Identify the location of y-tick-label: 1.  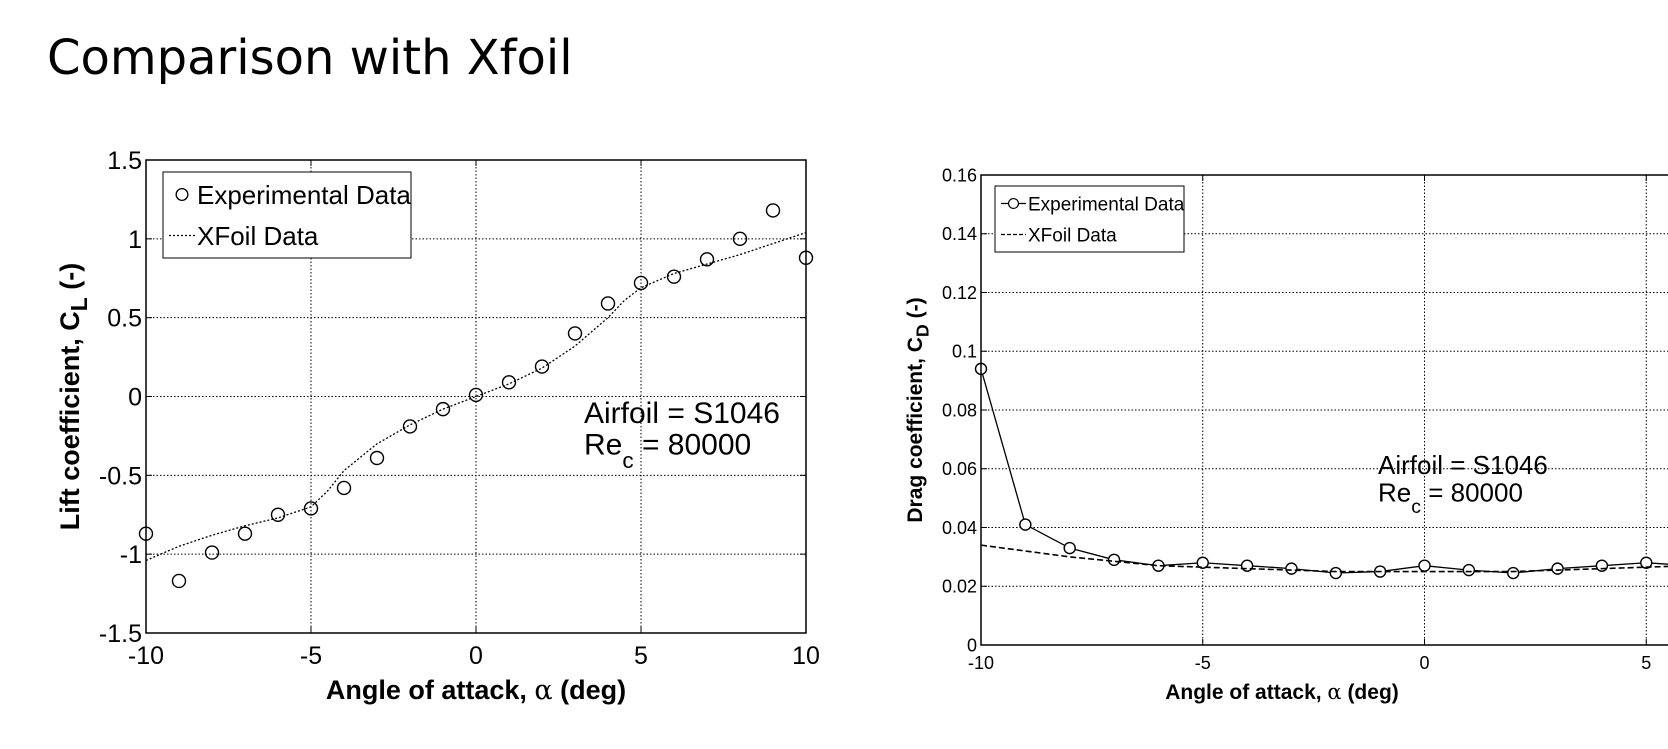
(135, 240).